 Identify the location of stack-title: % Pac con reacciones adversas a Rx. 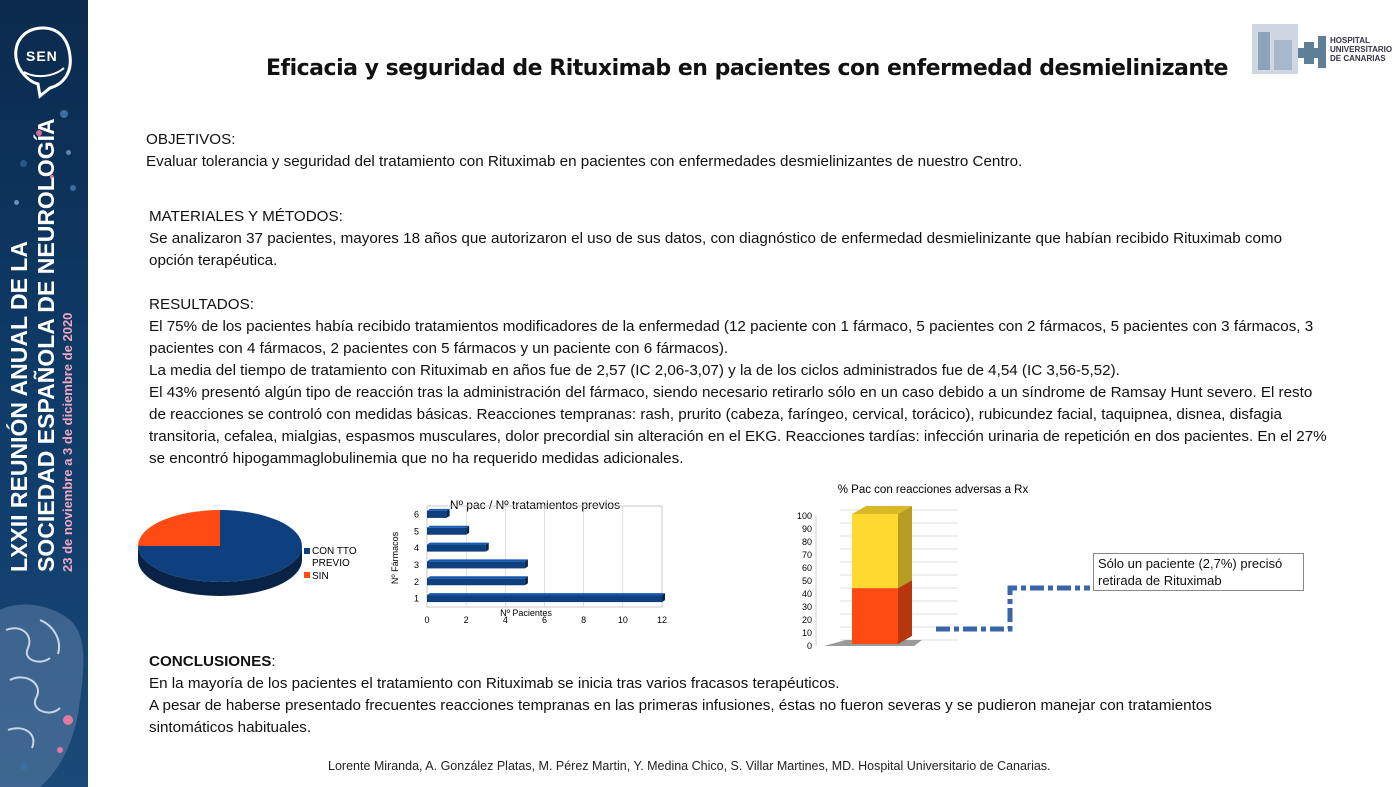
(933, 490).